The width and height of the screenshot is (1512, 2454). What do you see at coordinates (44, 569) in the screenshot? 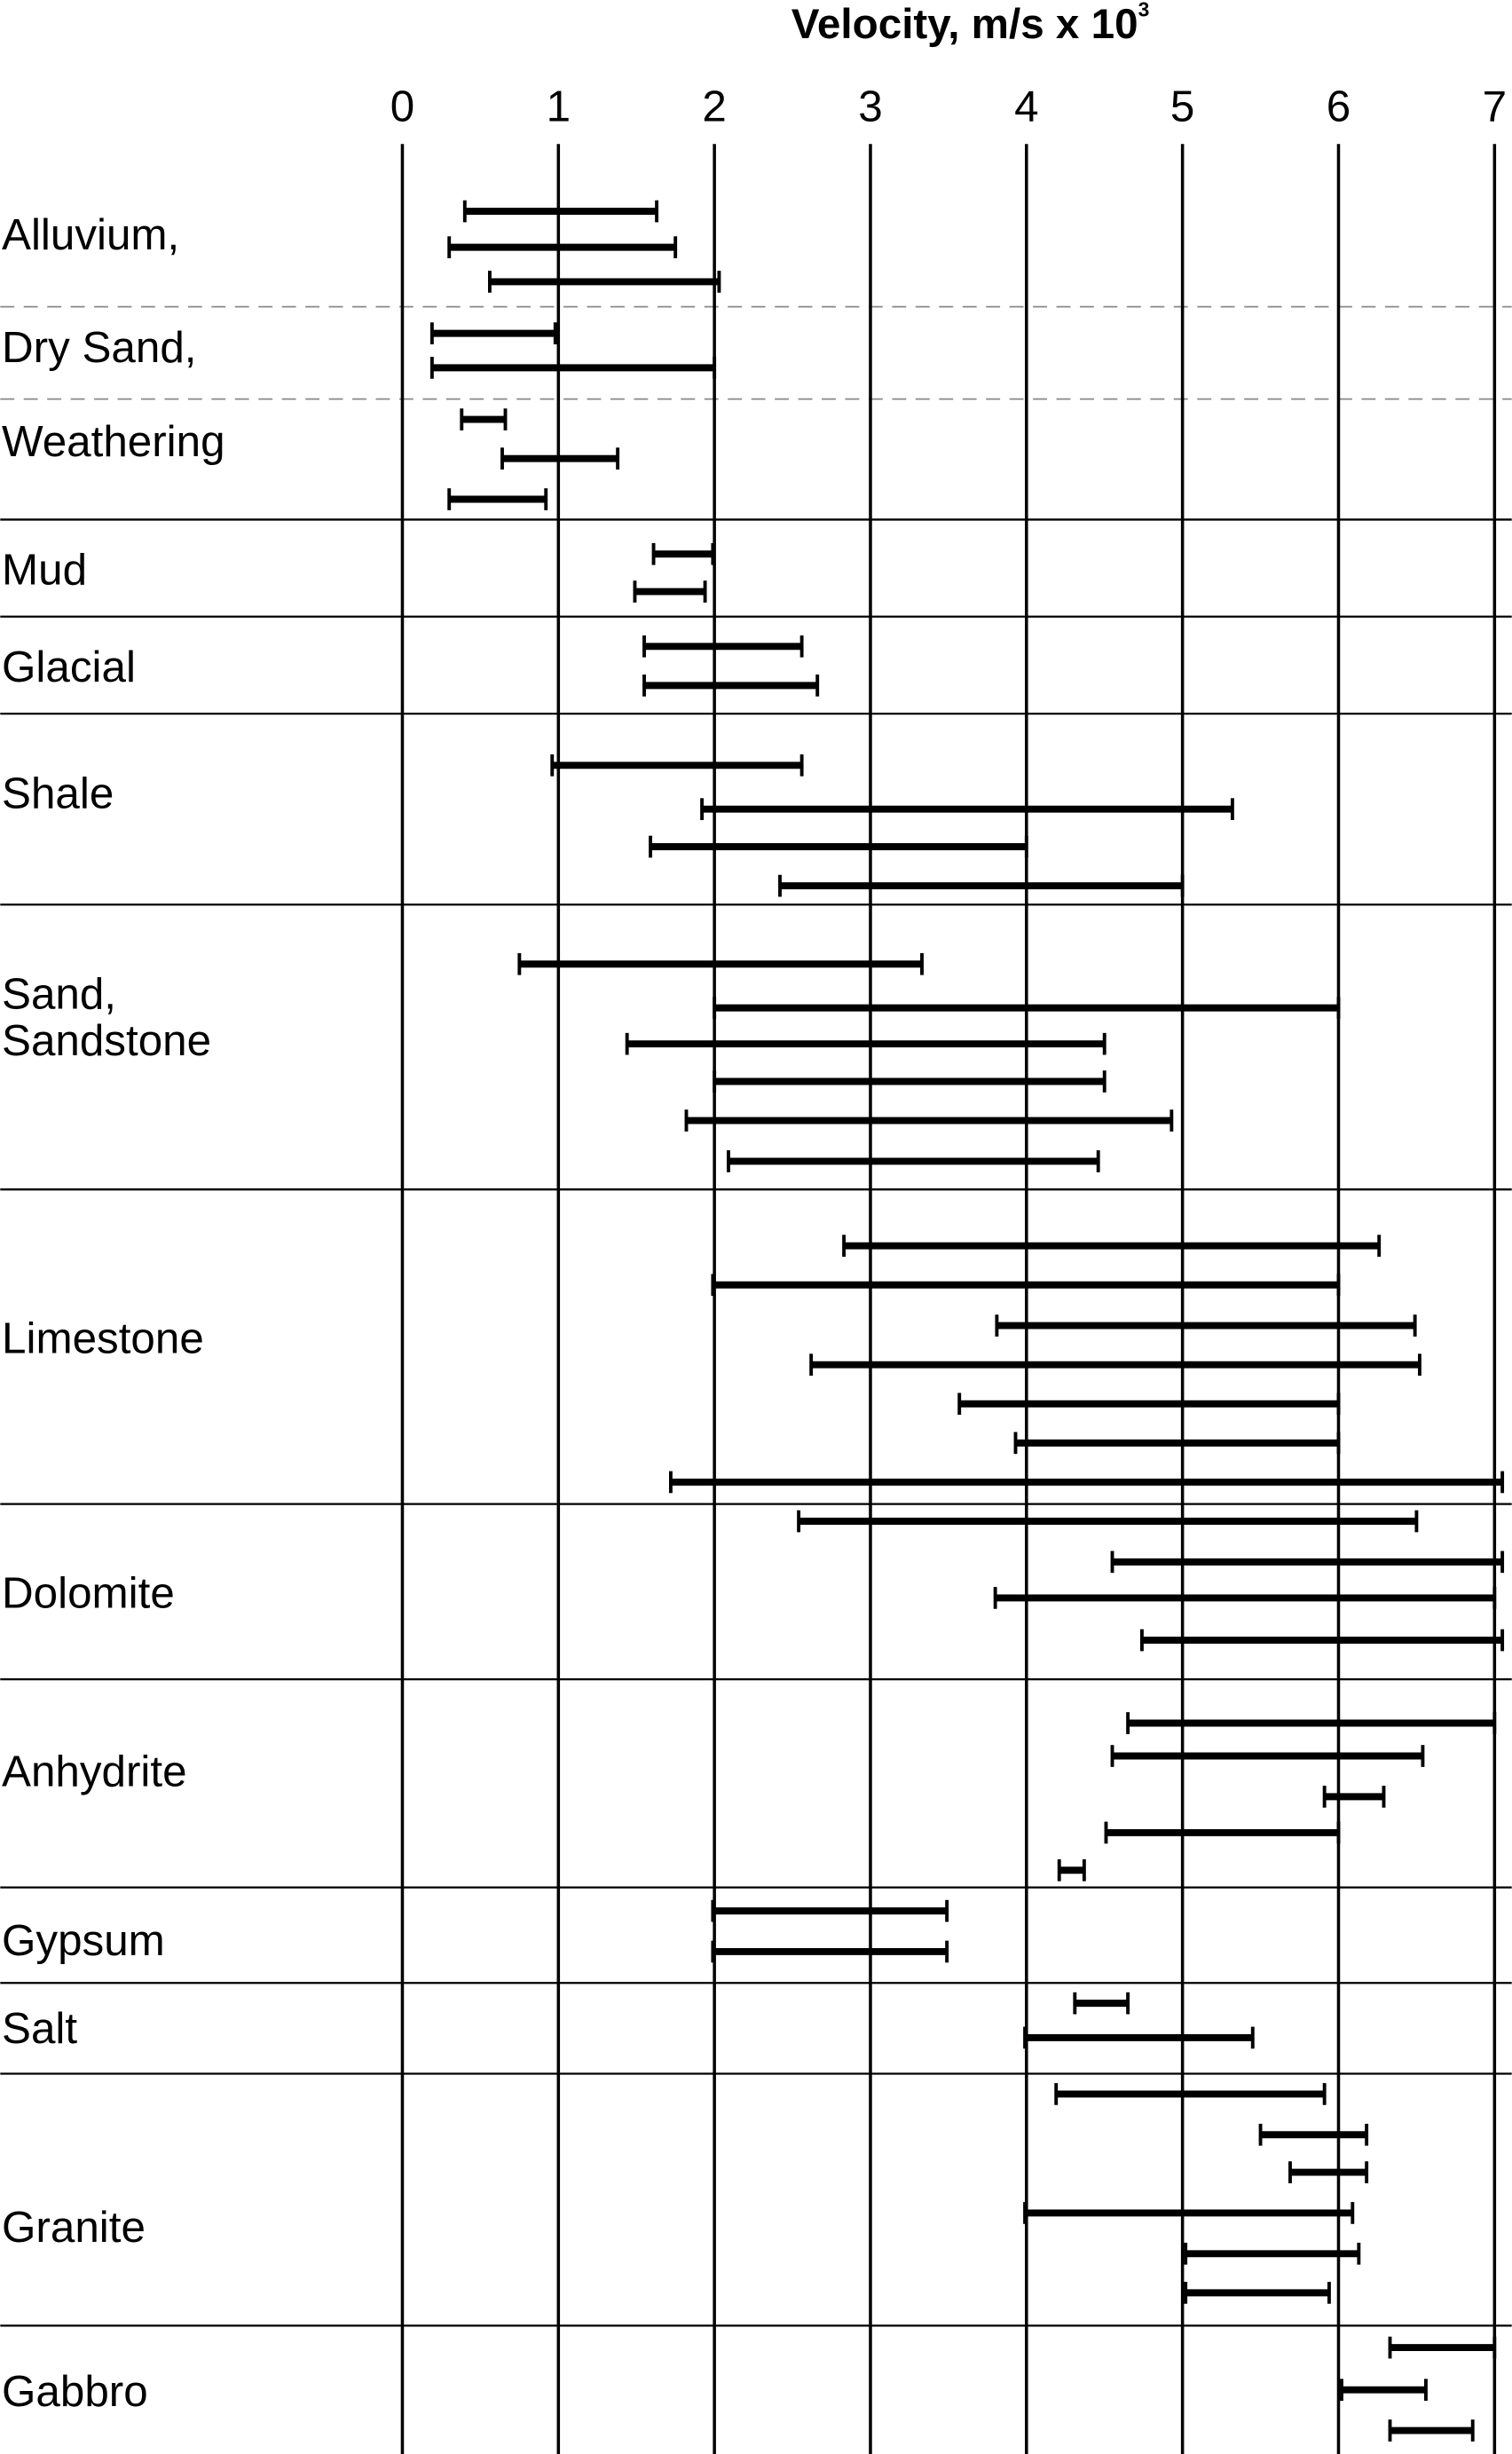
I see `group-label: Mud` at bounding box center [44, 569].